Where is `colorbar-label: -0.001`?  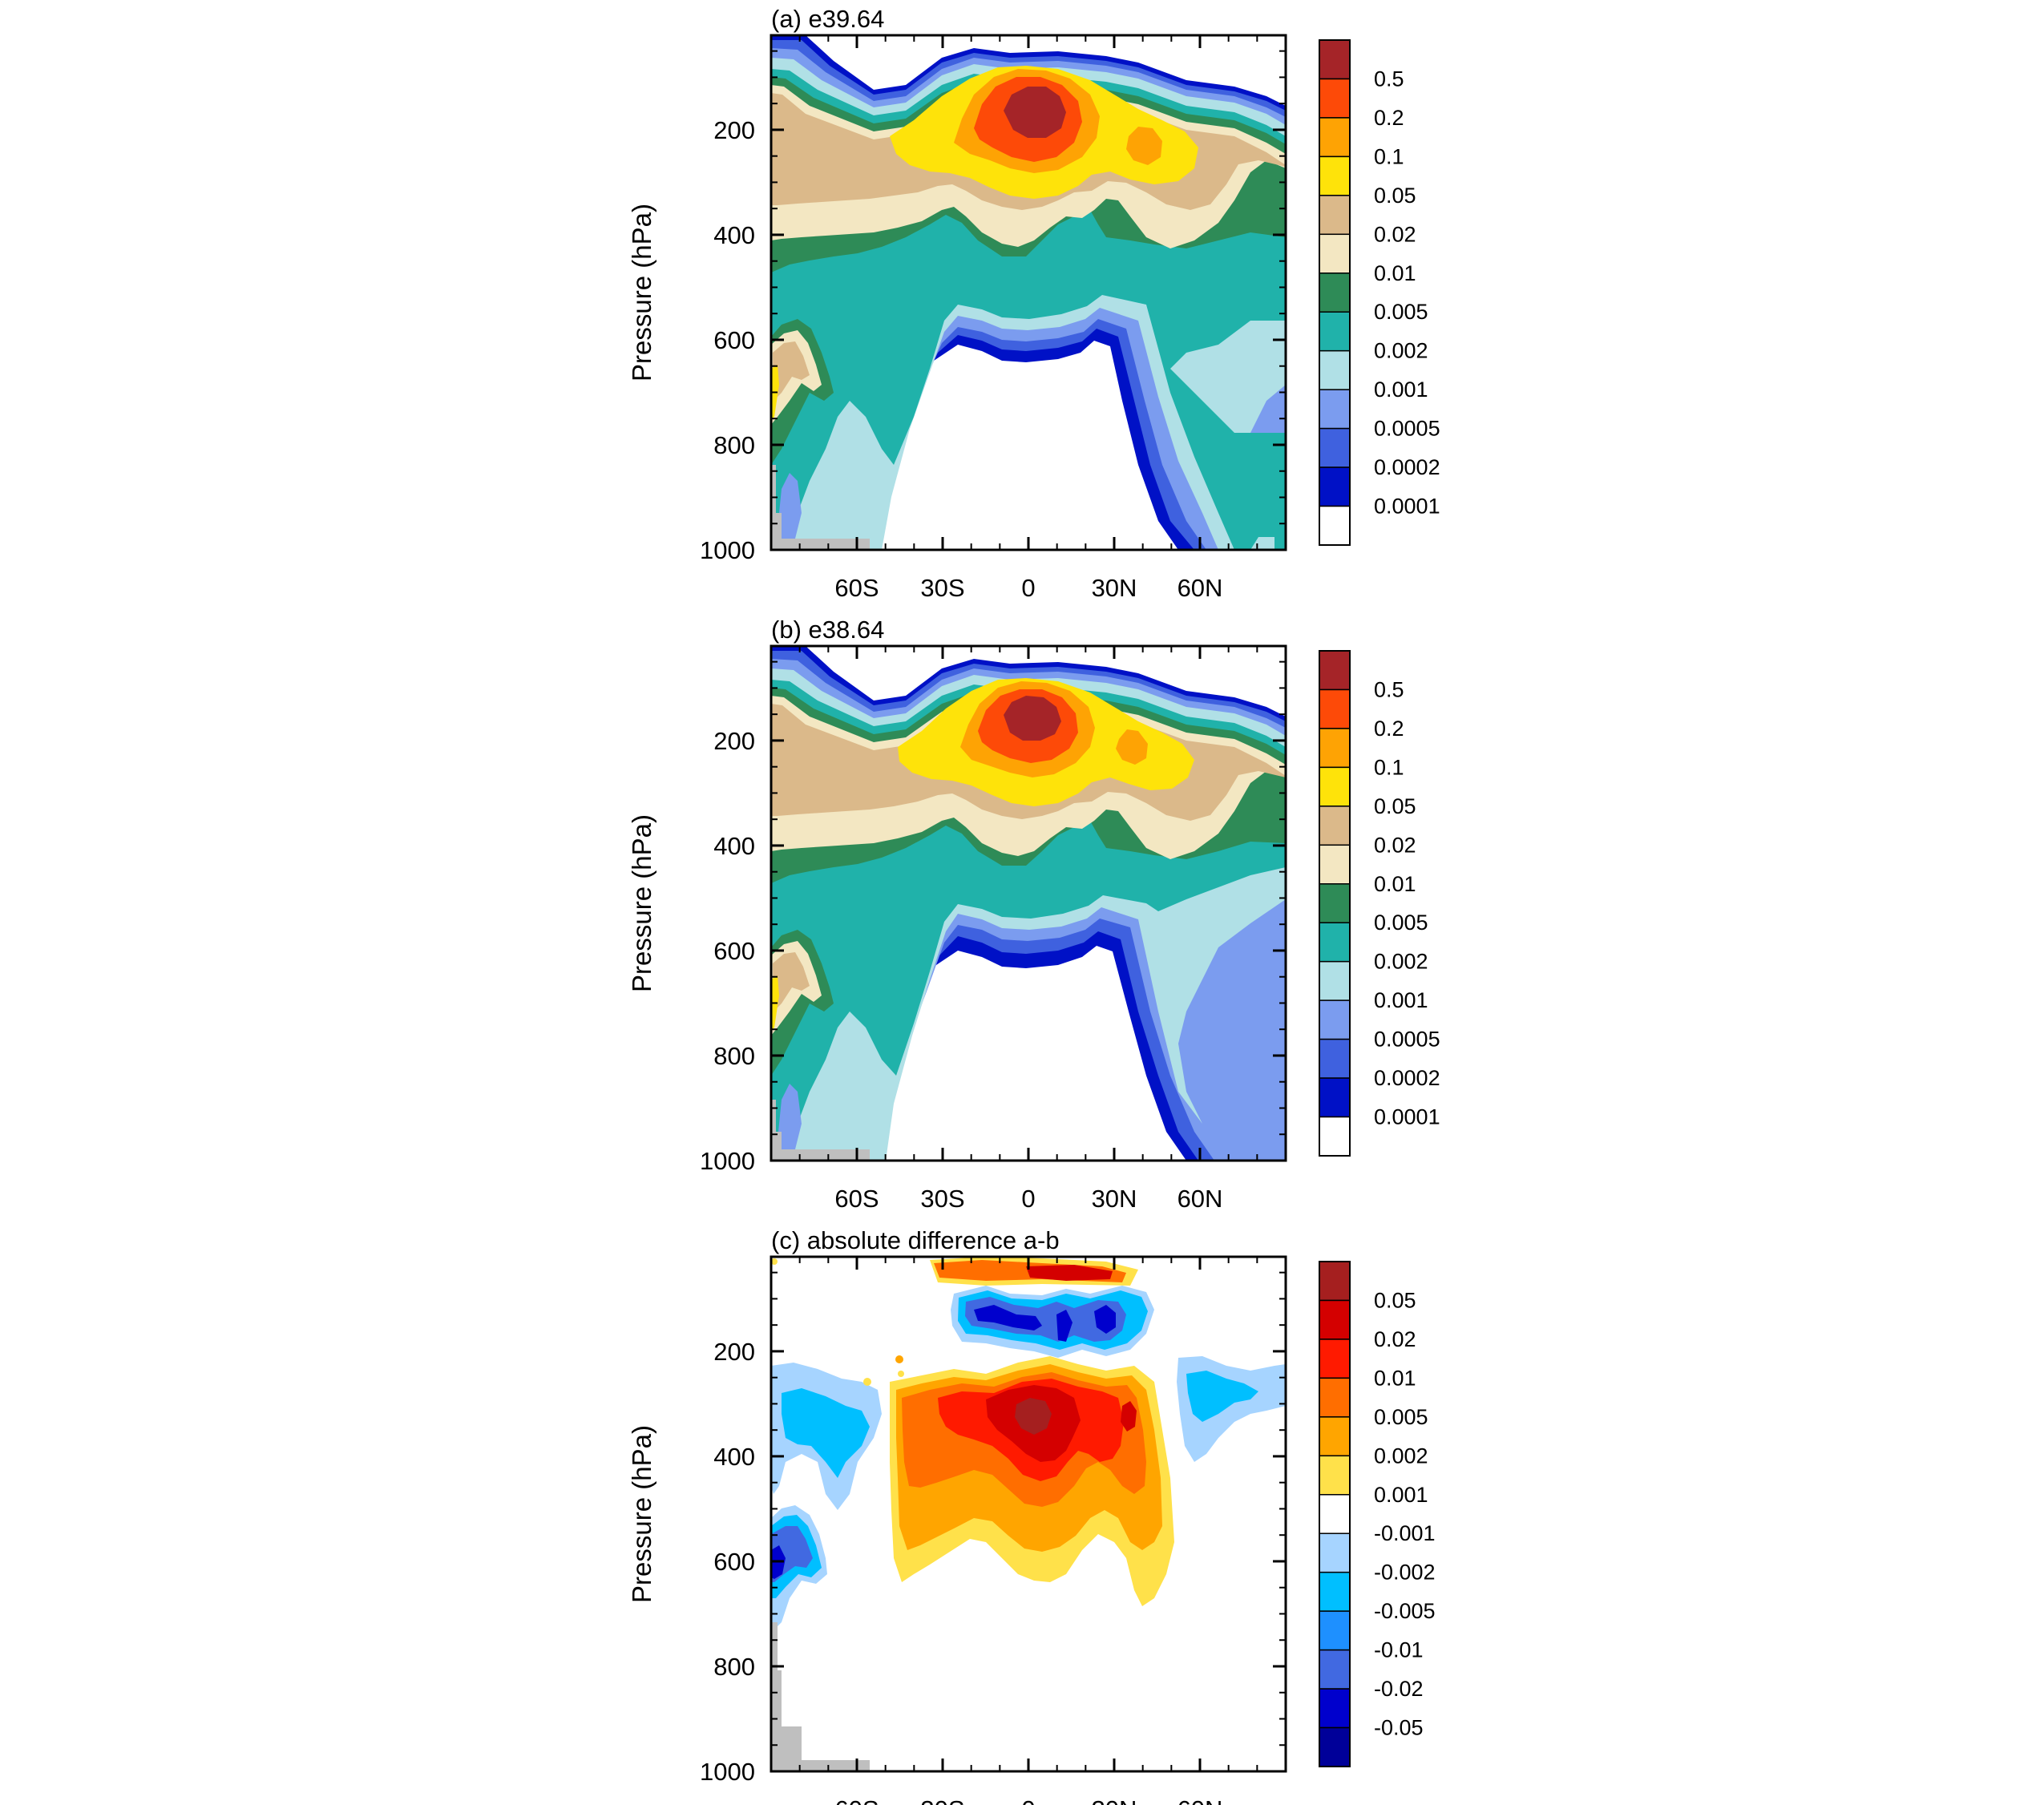
colorbar-label: -0.001 is located at coordinates (1405, 1533).